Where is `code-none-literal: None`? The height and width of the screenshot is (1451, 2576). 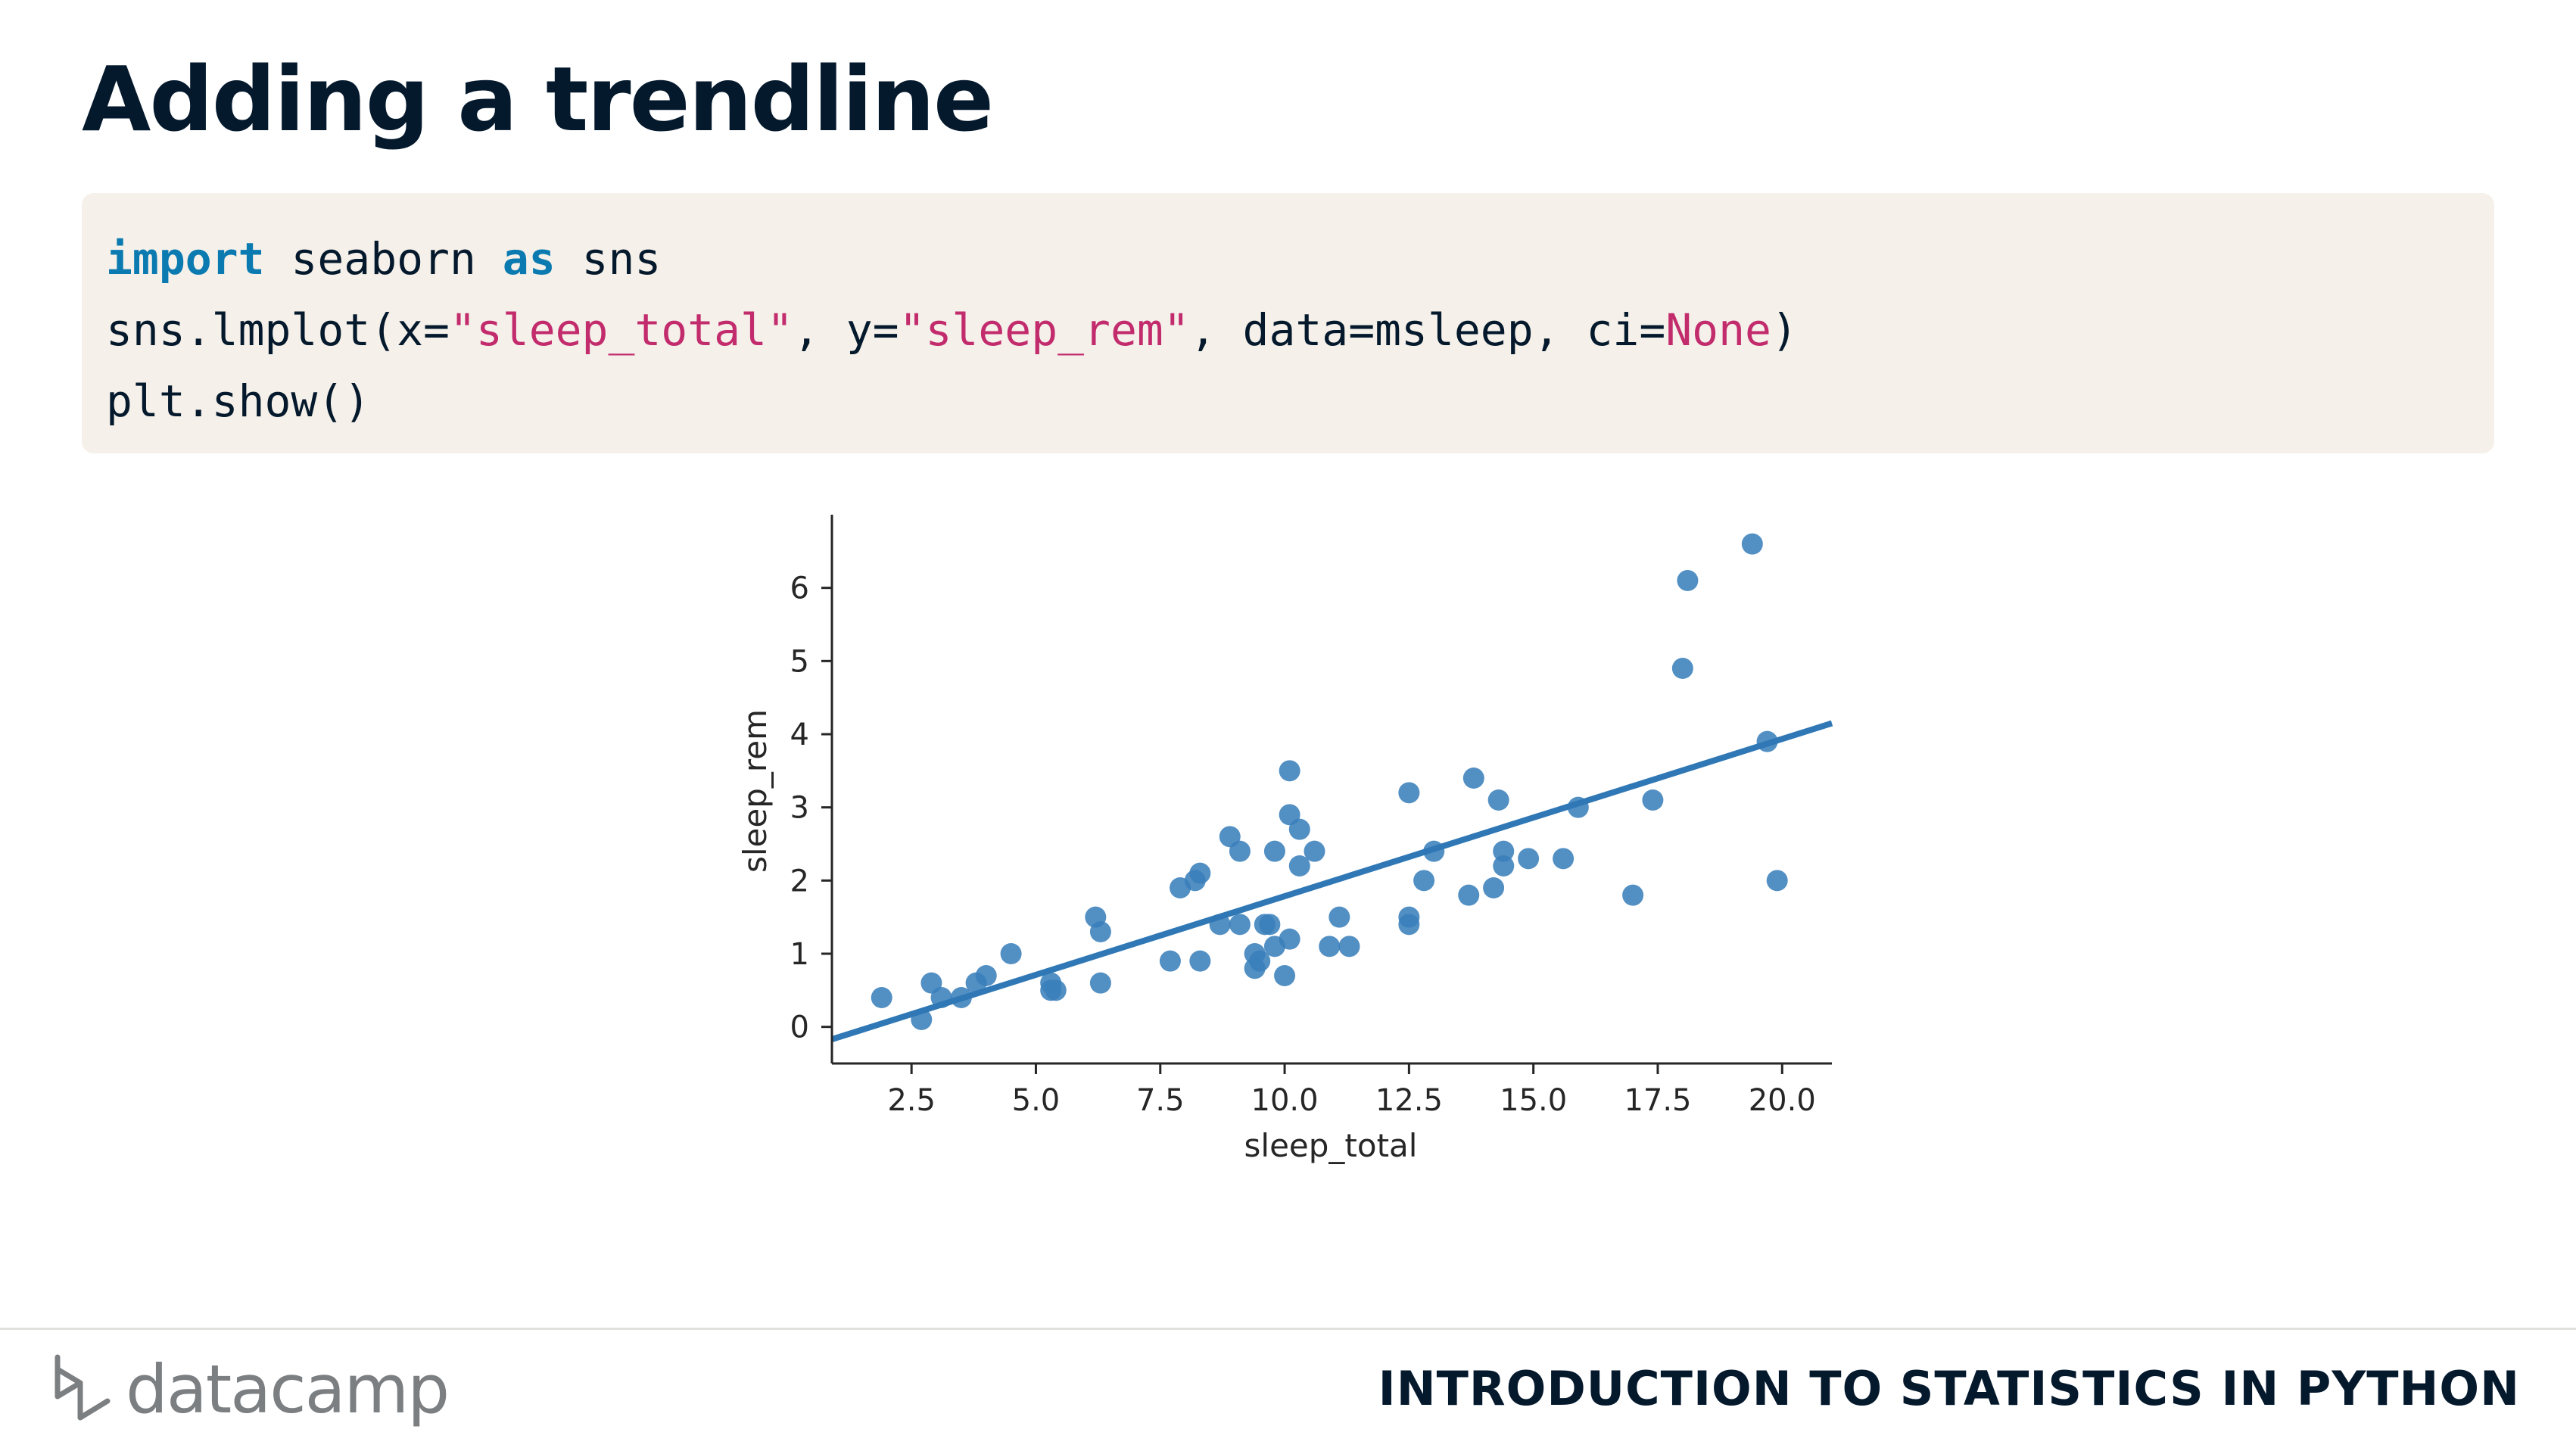
code-none-literal: None is located at coordinates (1718, 330).